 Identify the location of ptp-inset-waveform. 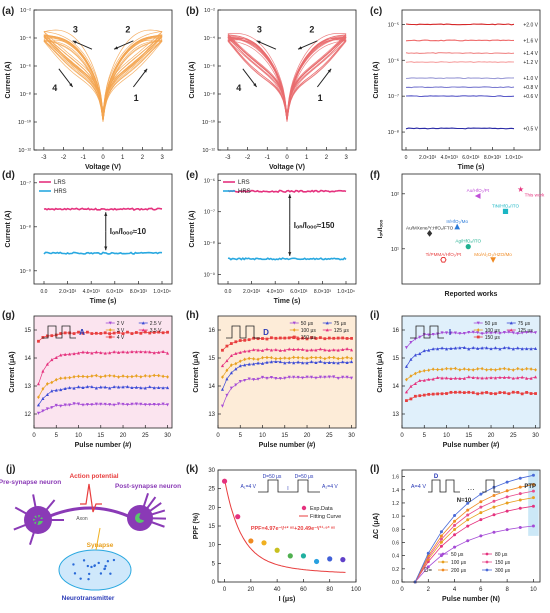
(444, 486).